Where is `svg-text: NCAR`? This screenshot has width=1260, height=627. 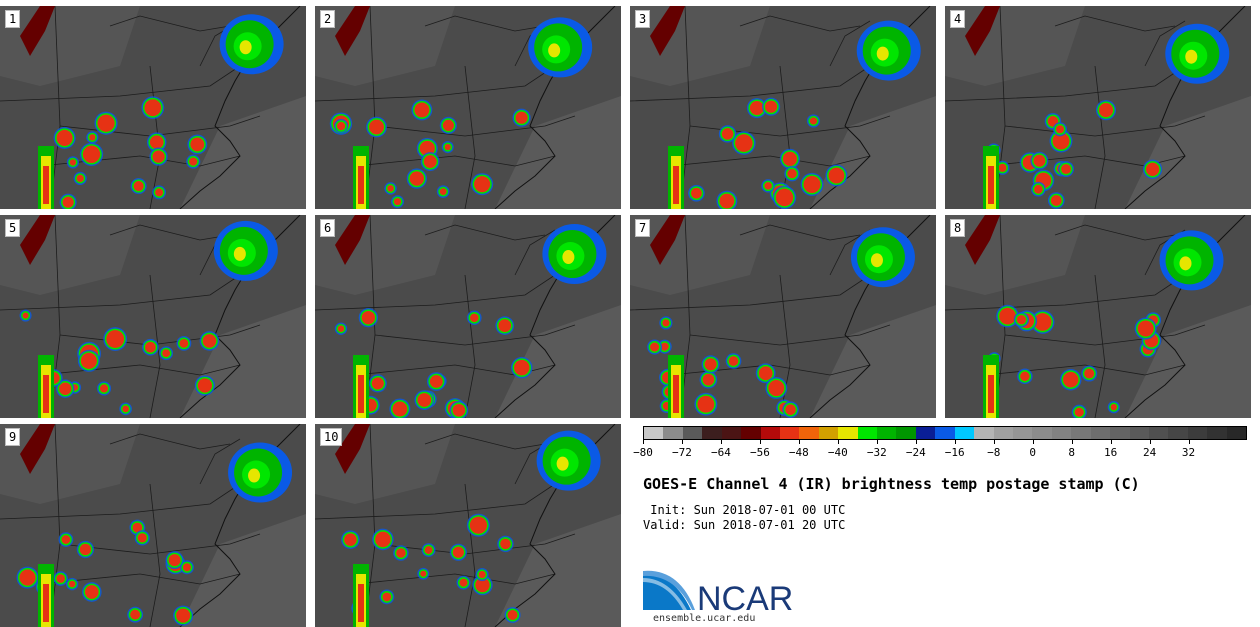 svg-text: NCAR is located at coordinates (745, 597).